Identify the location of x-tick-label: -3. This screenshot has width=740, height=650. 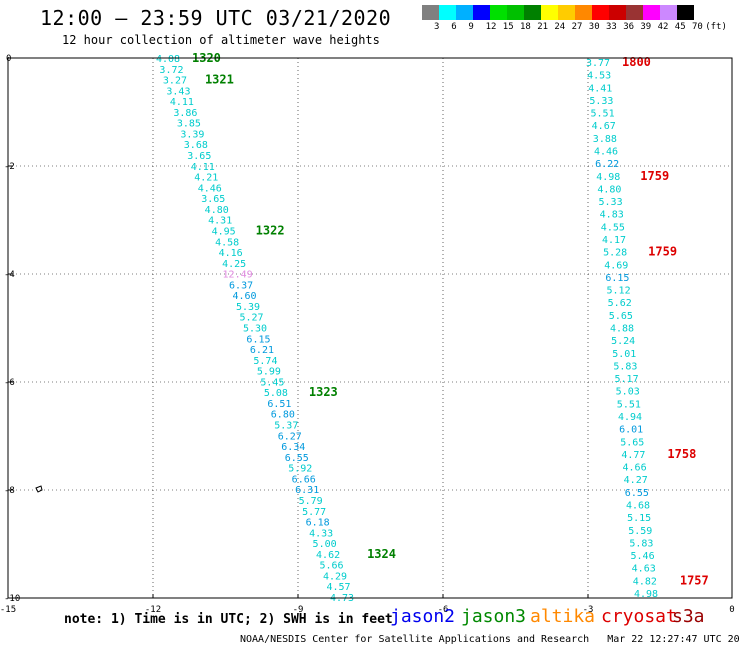
(588, 610).